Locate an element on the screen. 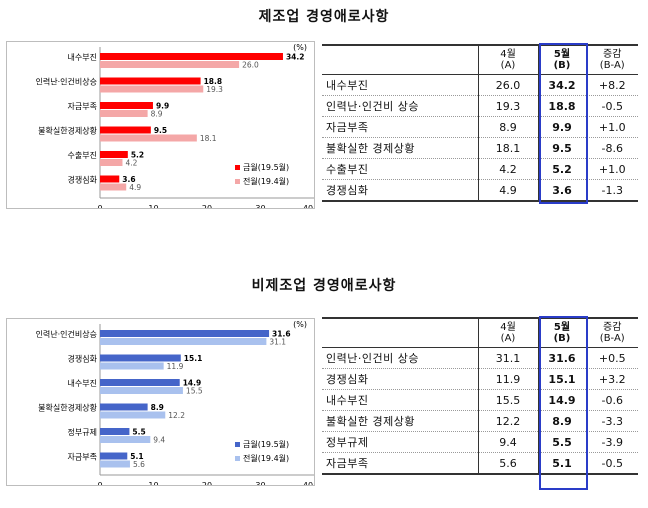 This screenshot has width=648, height=508. may-cell: 18.8 is located at coordinates (561, 106).